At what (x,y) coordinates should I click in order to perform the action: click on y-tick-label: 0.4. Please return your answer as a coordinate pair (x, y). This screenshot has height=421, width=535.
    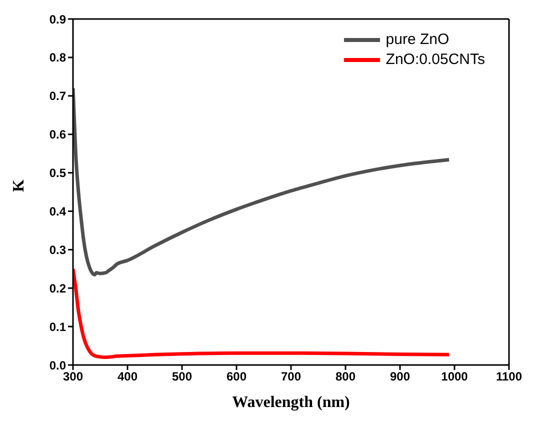
    Looking at the image, I should click on (57, 211).